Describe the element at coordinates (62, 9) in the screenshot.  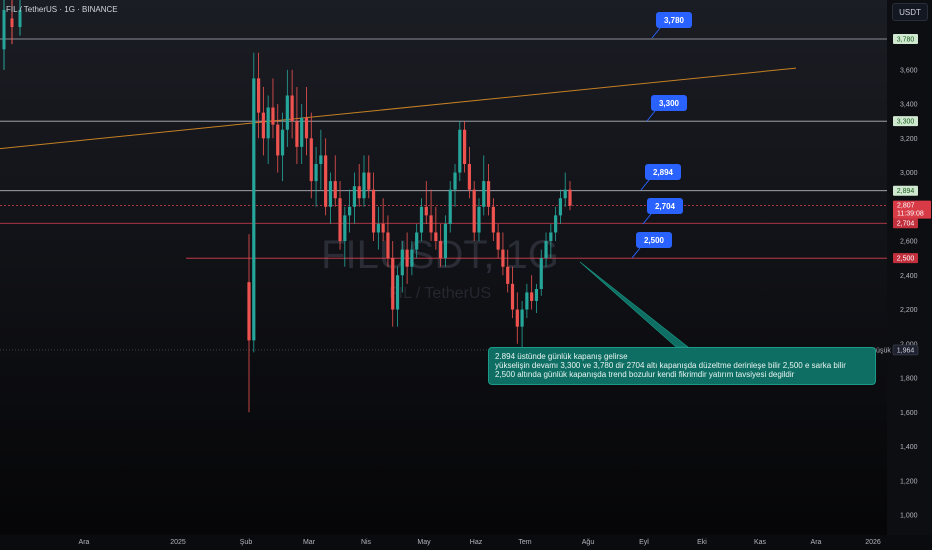
I see `symbol-header: FIL / TetherUS · 1G · BINANCE` at that location.